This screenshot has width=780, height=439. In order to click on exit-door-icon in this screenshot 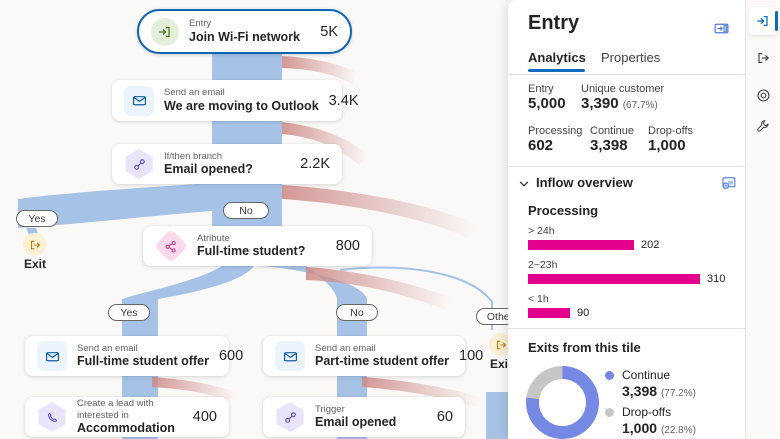, I will do `click(763, 58)`.